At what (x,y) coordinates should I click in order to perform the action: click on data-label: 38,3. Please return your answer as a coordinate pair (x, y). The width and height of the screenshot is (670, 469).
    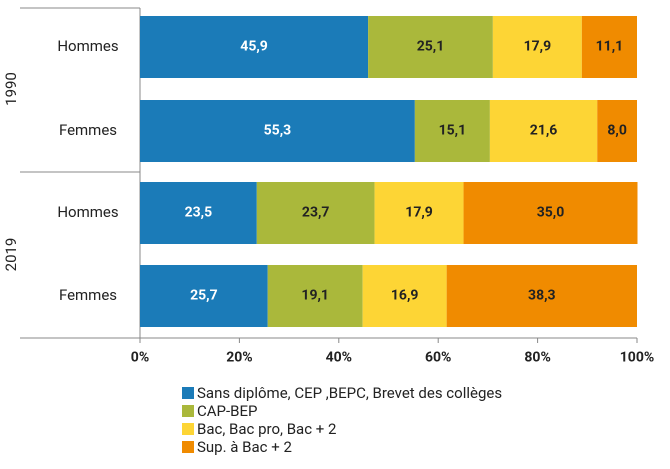
    Looking at the image, I should click on (542, 296).